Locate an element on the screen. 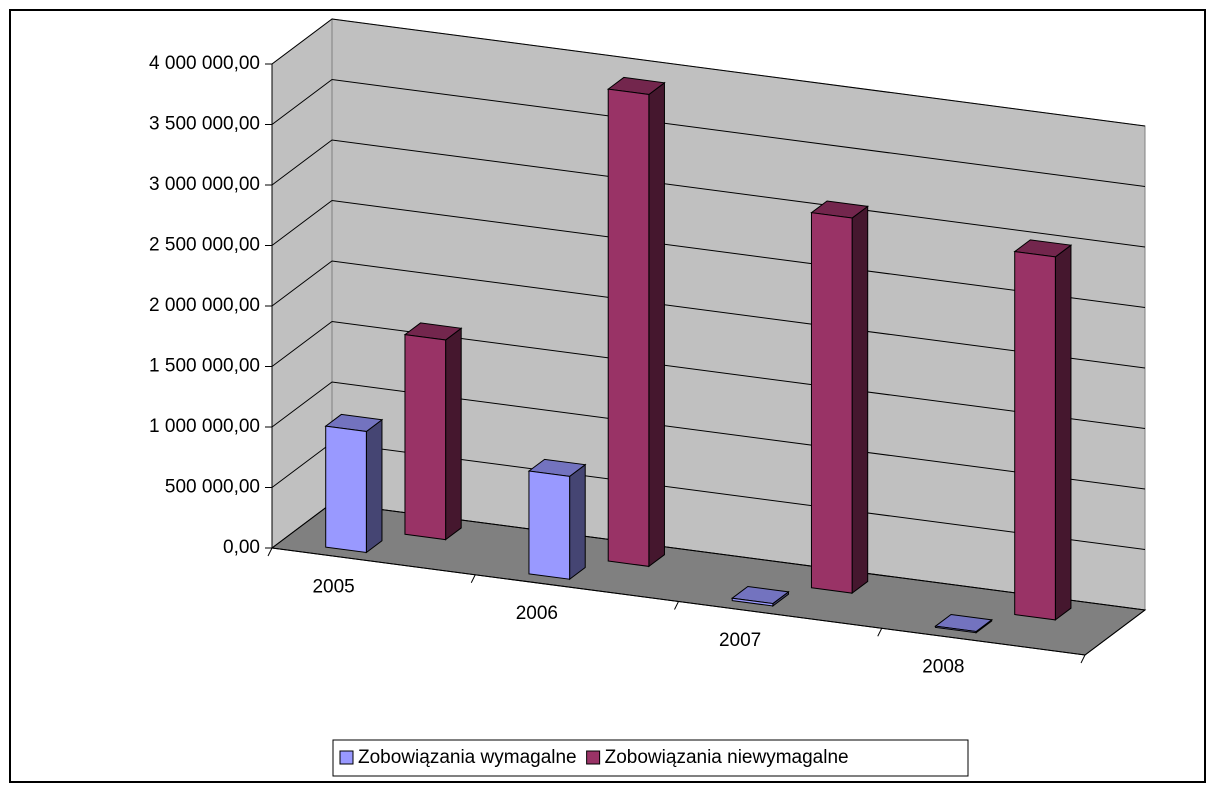 The image size is (1216, 788). legend-label: Zobowiązania wymagalne is located at coordinates (467, 757).